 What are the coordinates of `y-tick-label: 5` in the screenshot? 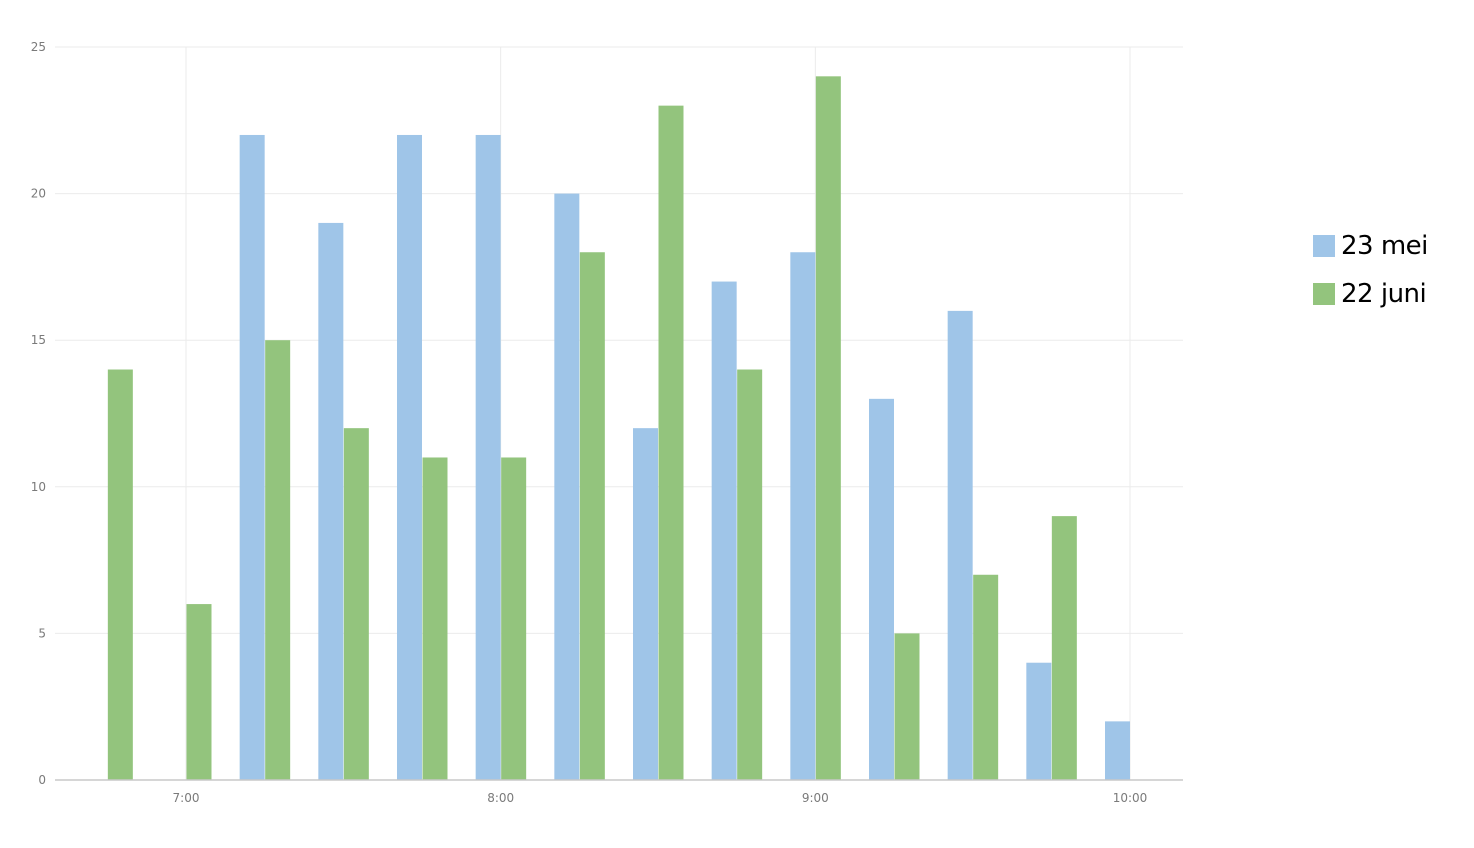 It's located at (42, 633).